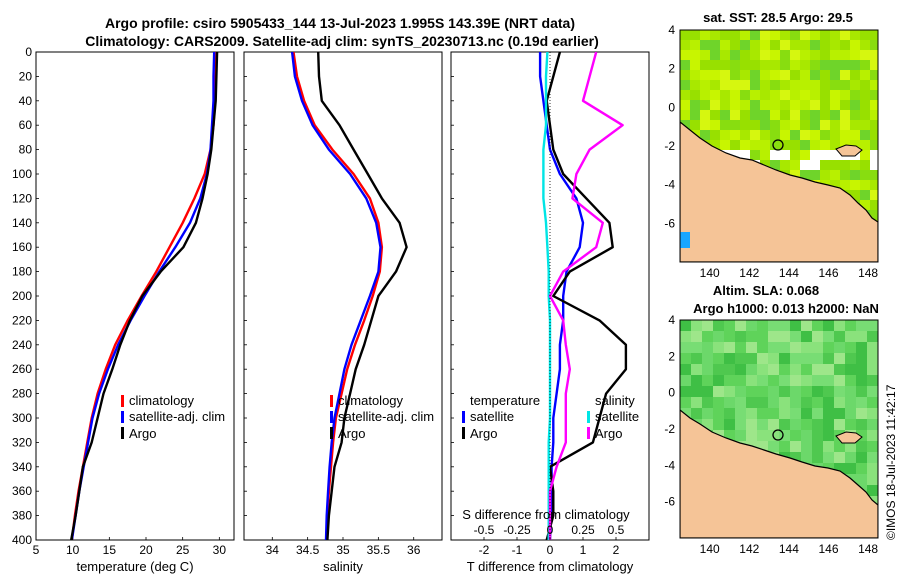 The image size is (900, 580). I want to click on x-tick-label-salinity: 0.25, so click(583, 530).